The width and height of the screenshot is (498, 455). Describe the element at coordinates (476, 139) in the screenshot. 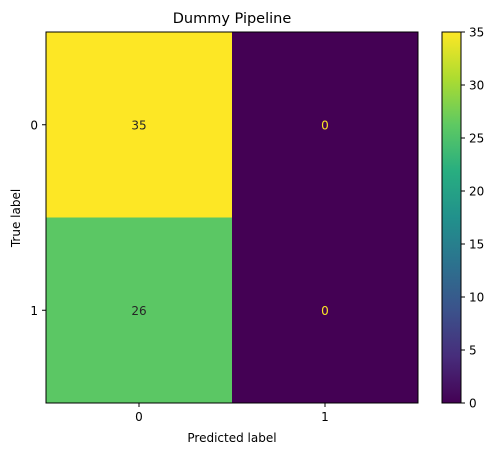

I see `colorbar-tick-label: 25` at that location.